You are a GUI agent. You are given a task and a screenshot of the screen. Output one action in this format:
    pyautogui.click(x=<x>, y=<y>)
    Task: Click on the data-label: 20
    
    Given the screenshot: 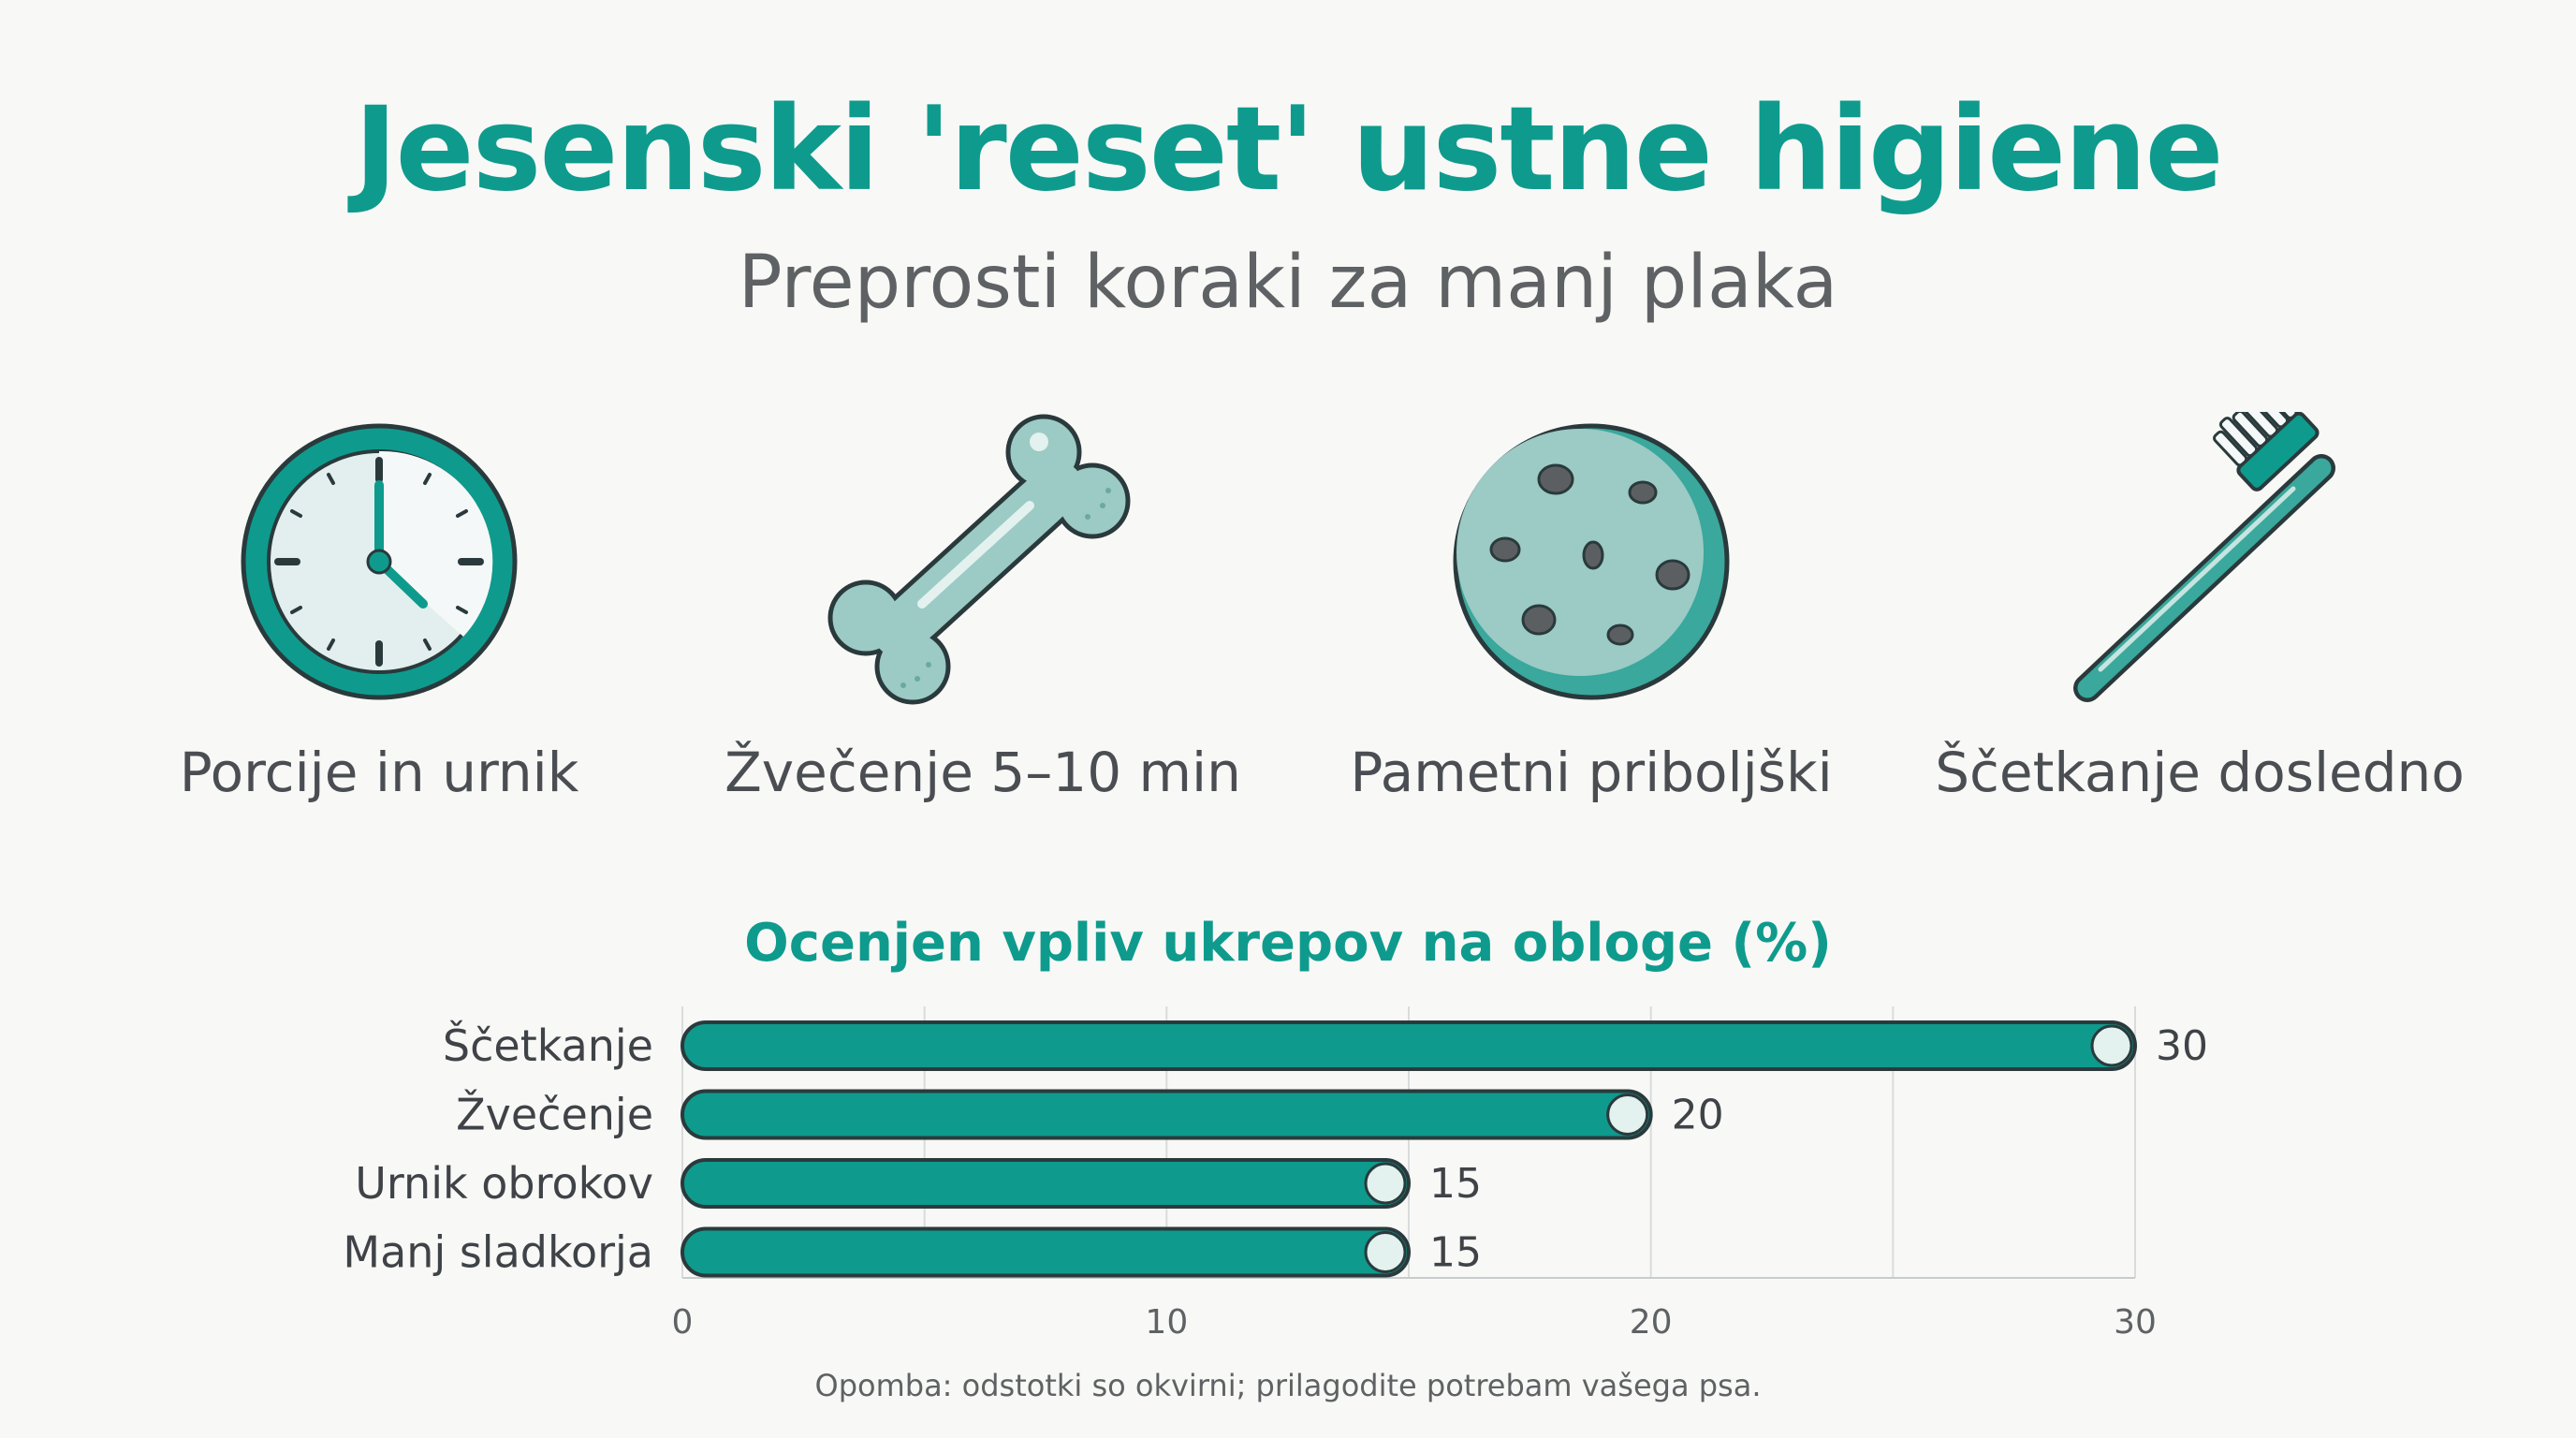 What is the action you would take?
    pyautogui.click(x=1698, y=1115)
    